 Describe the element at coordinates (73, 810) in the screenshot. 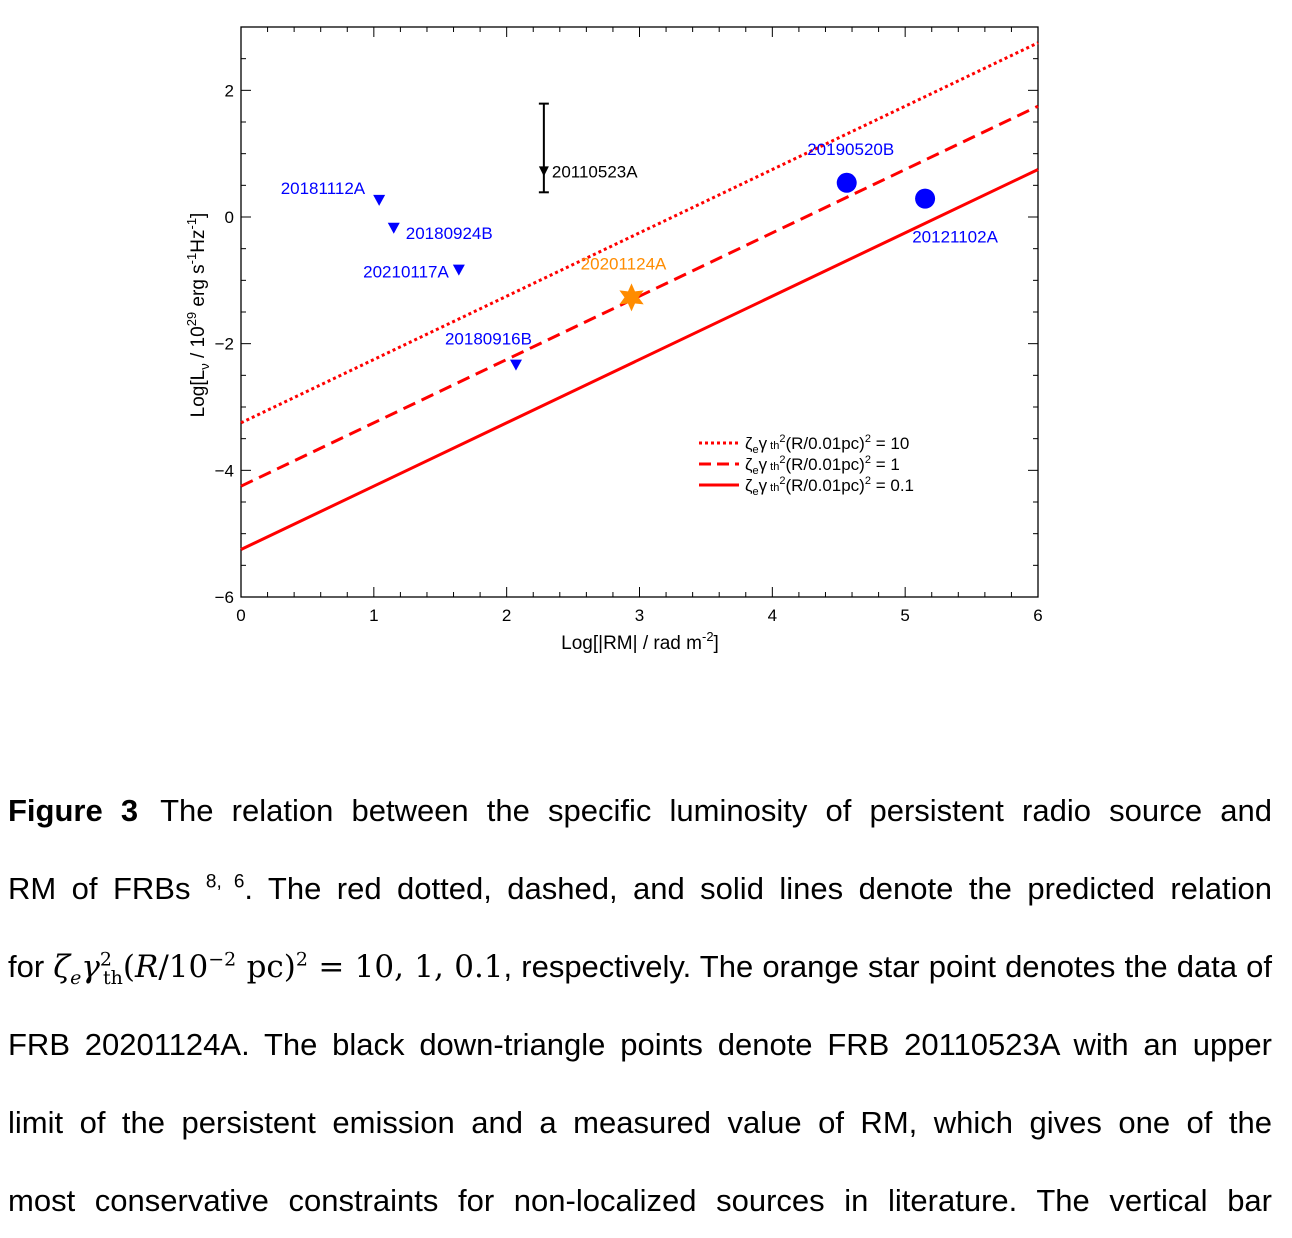

I see `figure-label: Figure 3` at that location.